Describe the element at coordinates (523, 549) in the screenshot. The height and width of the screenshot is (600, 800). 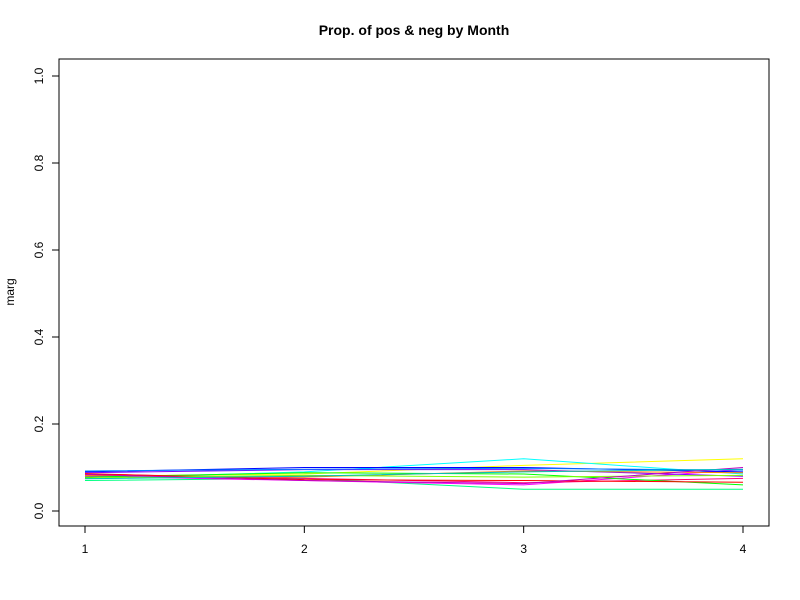
I see `x-tick-label: 3` at that location.